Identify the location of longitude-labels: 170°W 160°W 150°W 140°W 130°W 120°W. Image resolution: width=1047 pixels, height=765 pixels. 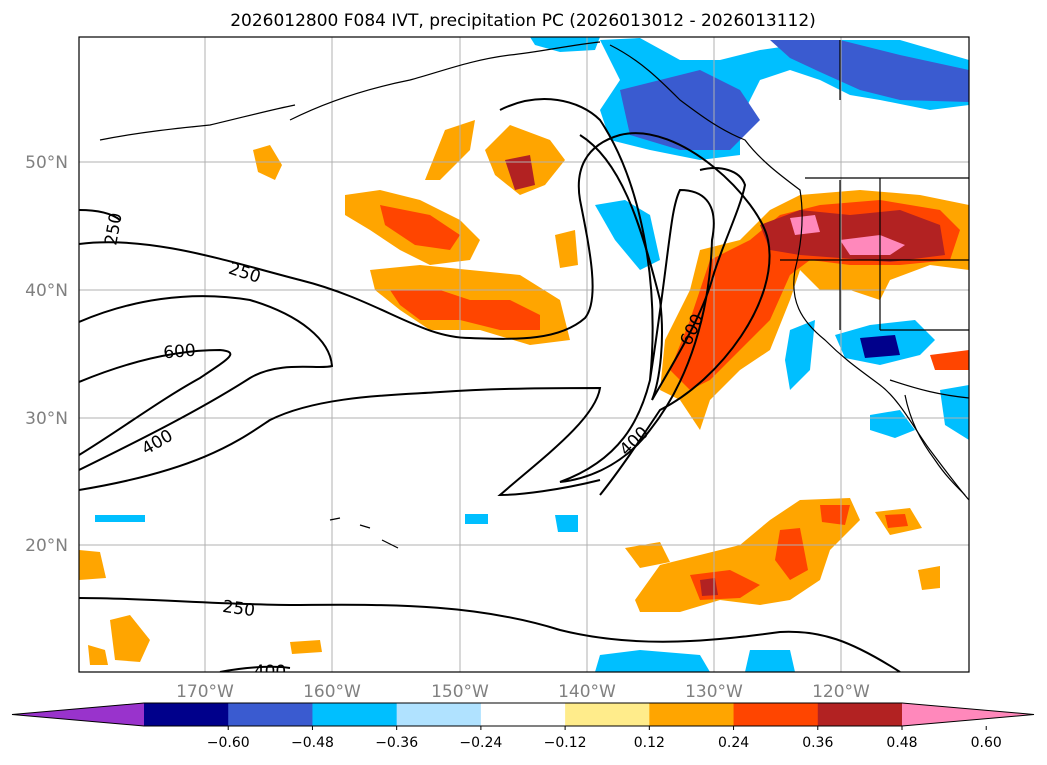
(523, 692).